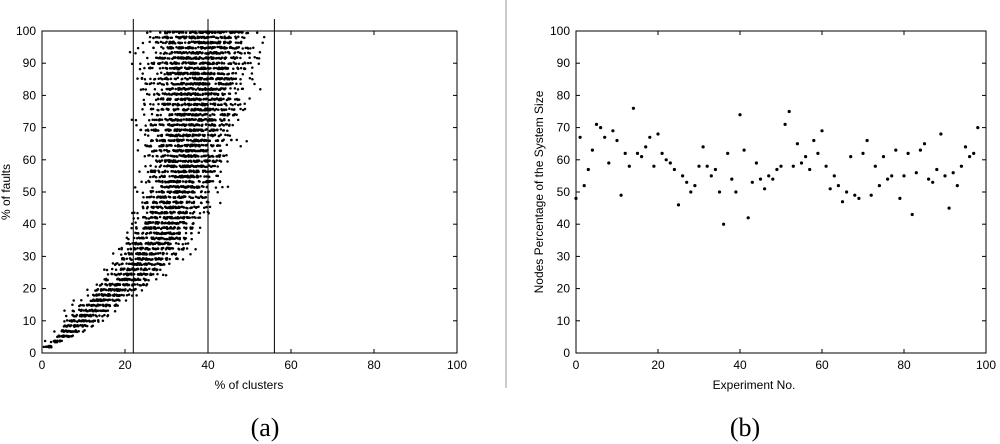 The image size is (1000, 444). Describe the element at coordinates (30, 321) in the screenshot. I see `chart-a-y-tick-label: 10` at that location.